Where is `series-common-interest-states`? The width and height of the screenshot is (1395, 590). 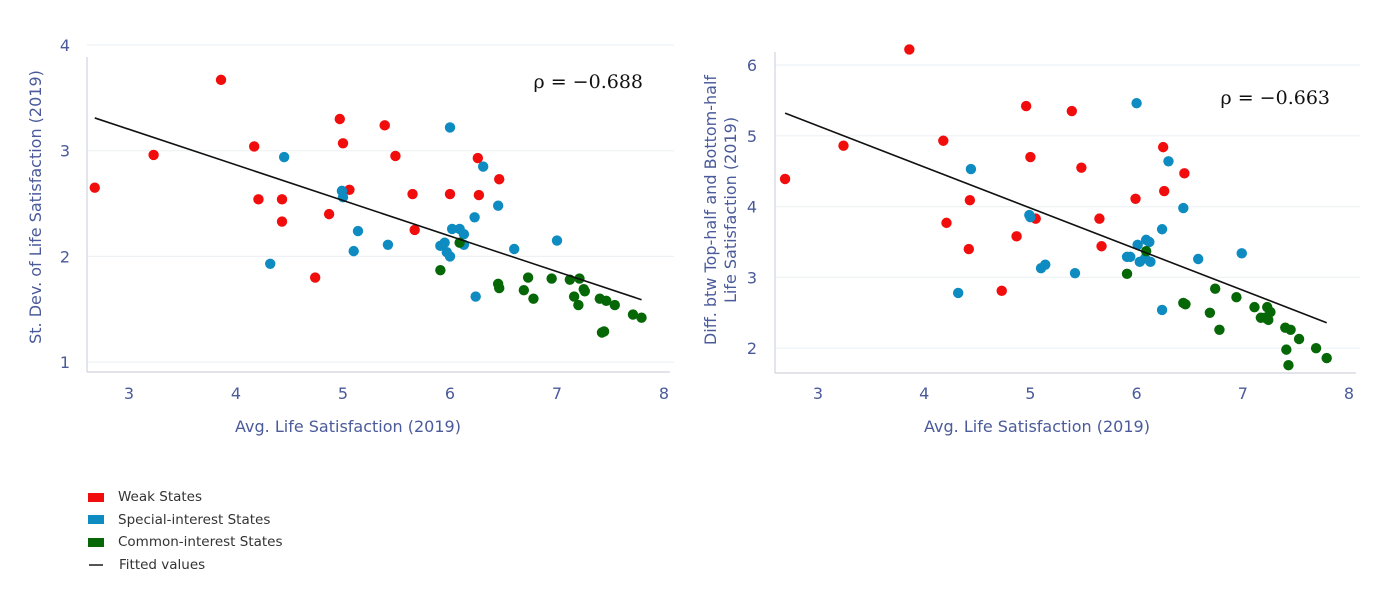
series-common-interest-states is located at coordinates (541, 287).